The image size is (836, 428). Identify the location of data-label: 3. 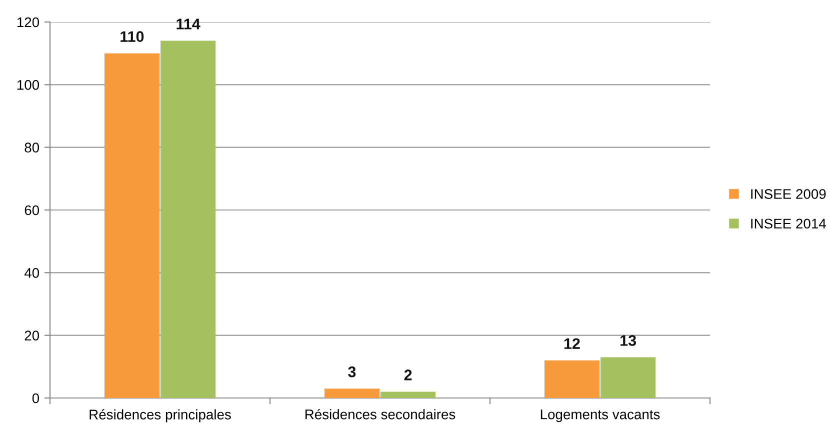
(352, 372).